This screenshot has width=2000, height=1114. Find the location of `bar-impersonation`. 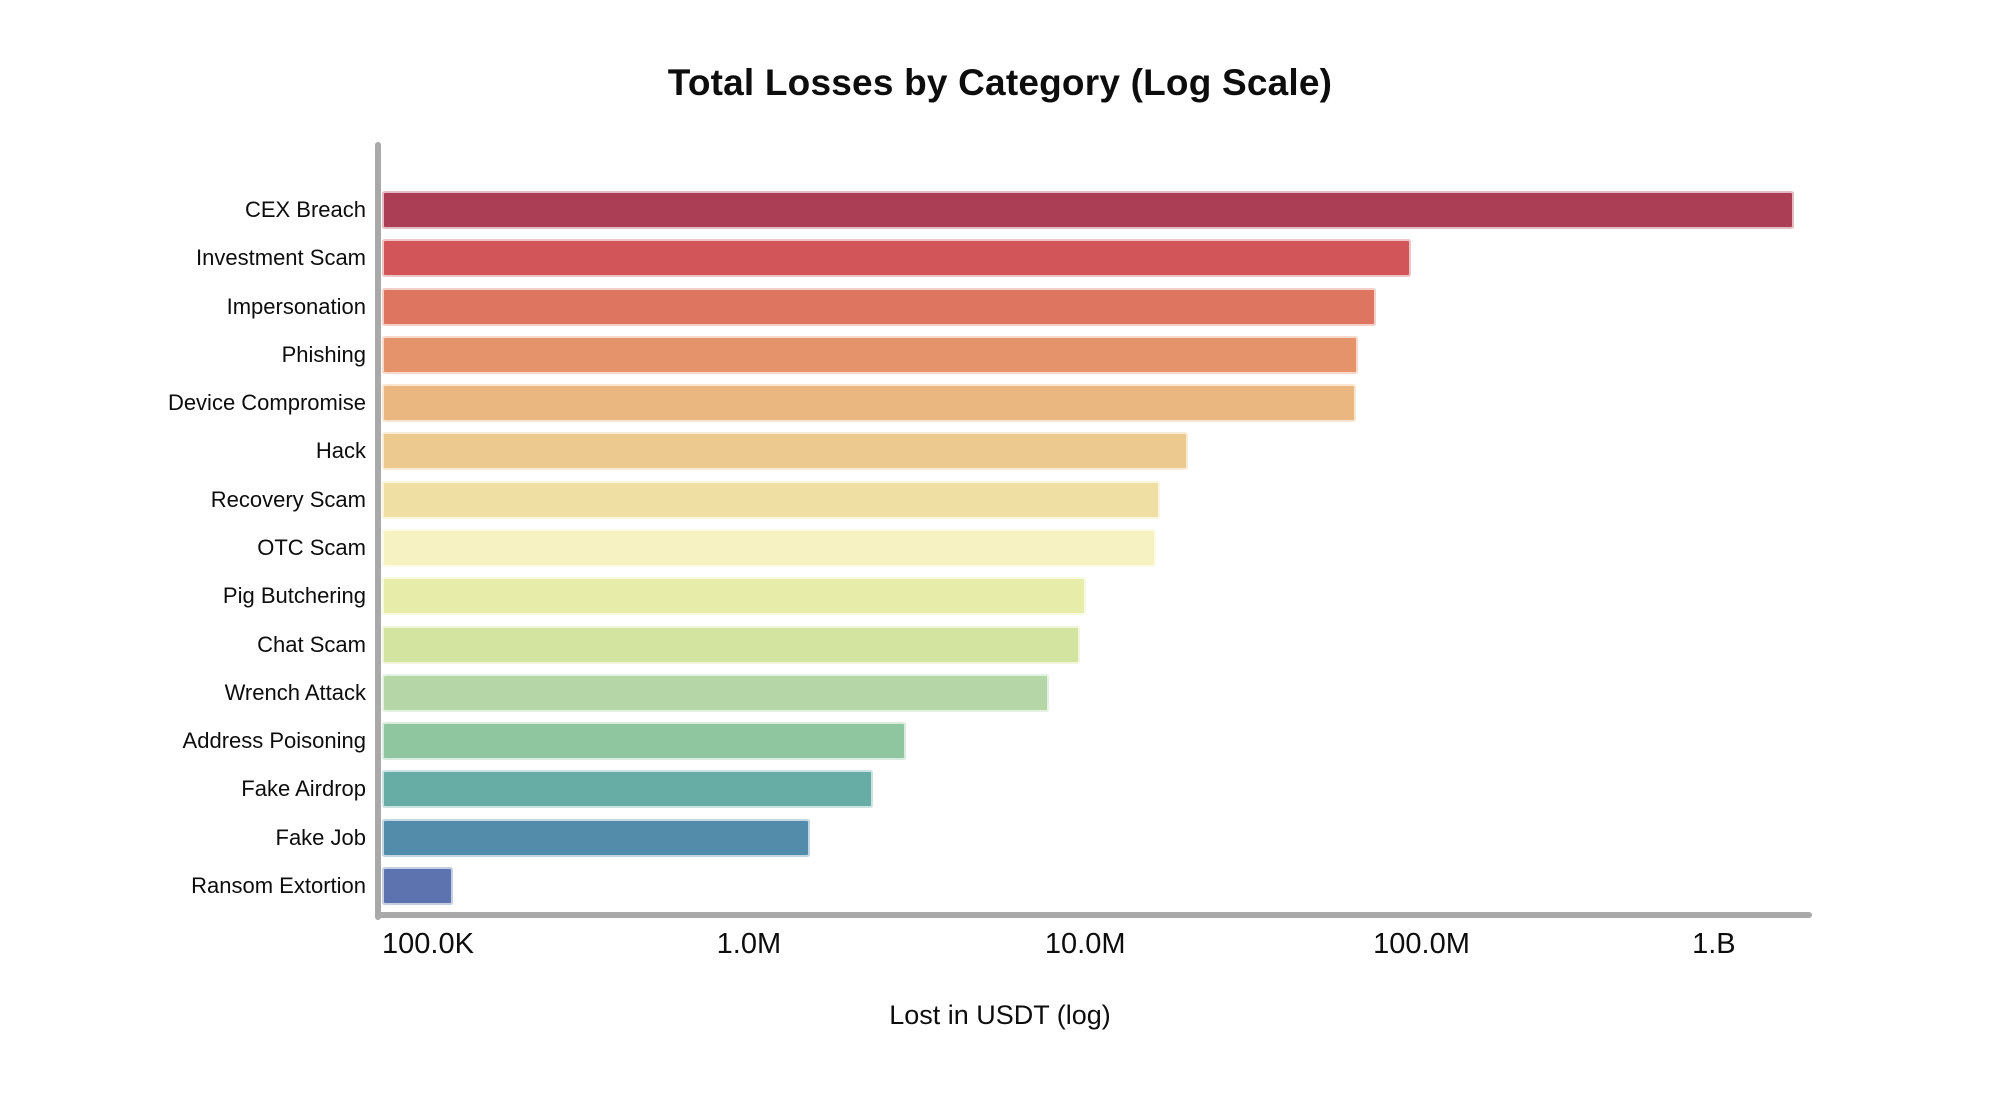

bar-impersonation is located at coordinates (879, 306).